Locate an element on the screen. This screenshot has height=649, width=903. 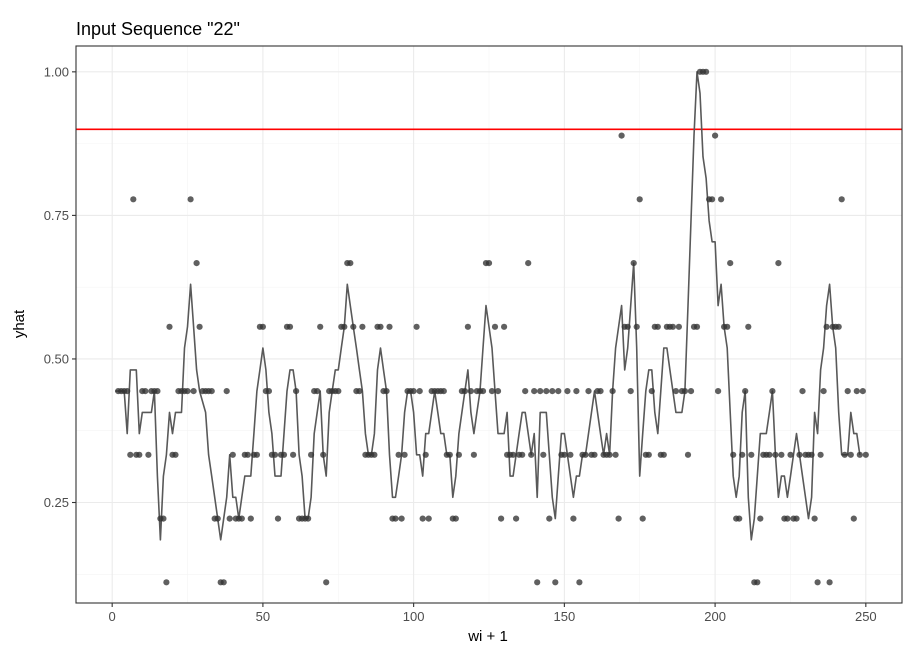
y-axis: 0.25 0.50 0.75 1.00 is located at coordinates (60, 287).